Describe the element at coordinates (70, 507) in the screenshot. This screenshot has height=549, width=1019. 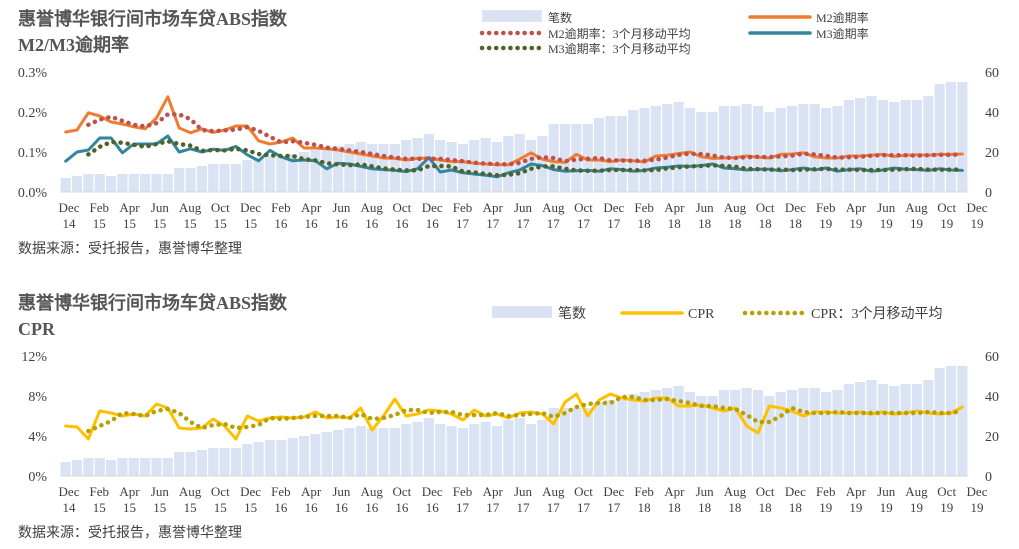
I see `x-tick-label: 14` at that location.